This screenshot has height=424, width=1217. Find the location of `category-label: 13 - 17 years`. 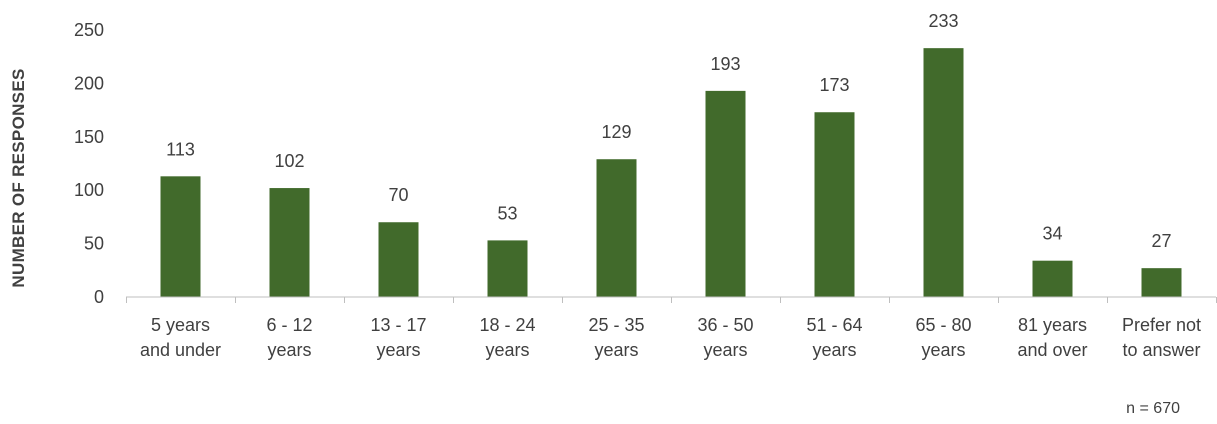

category-label: 13 - 17 years is located at coordinates (398, 337).